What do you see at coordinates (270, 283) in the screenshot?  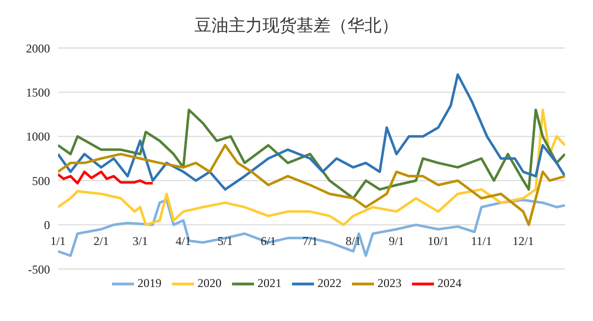 I see `legend-label: 2021` at bounding box center [270, 283].